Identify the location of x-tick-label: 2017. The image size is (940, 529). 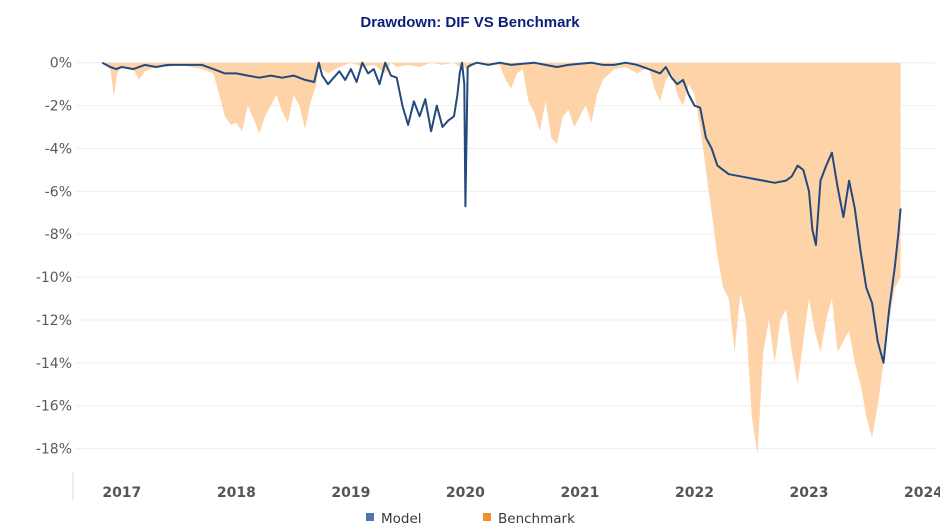
(121, 493).